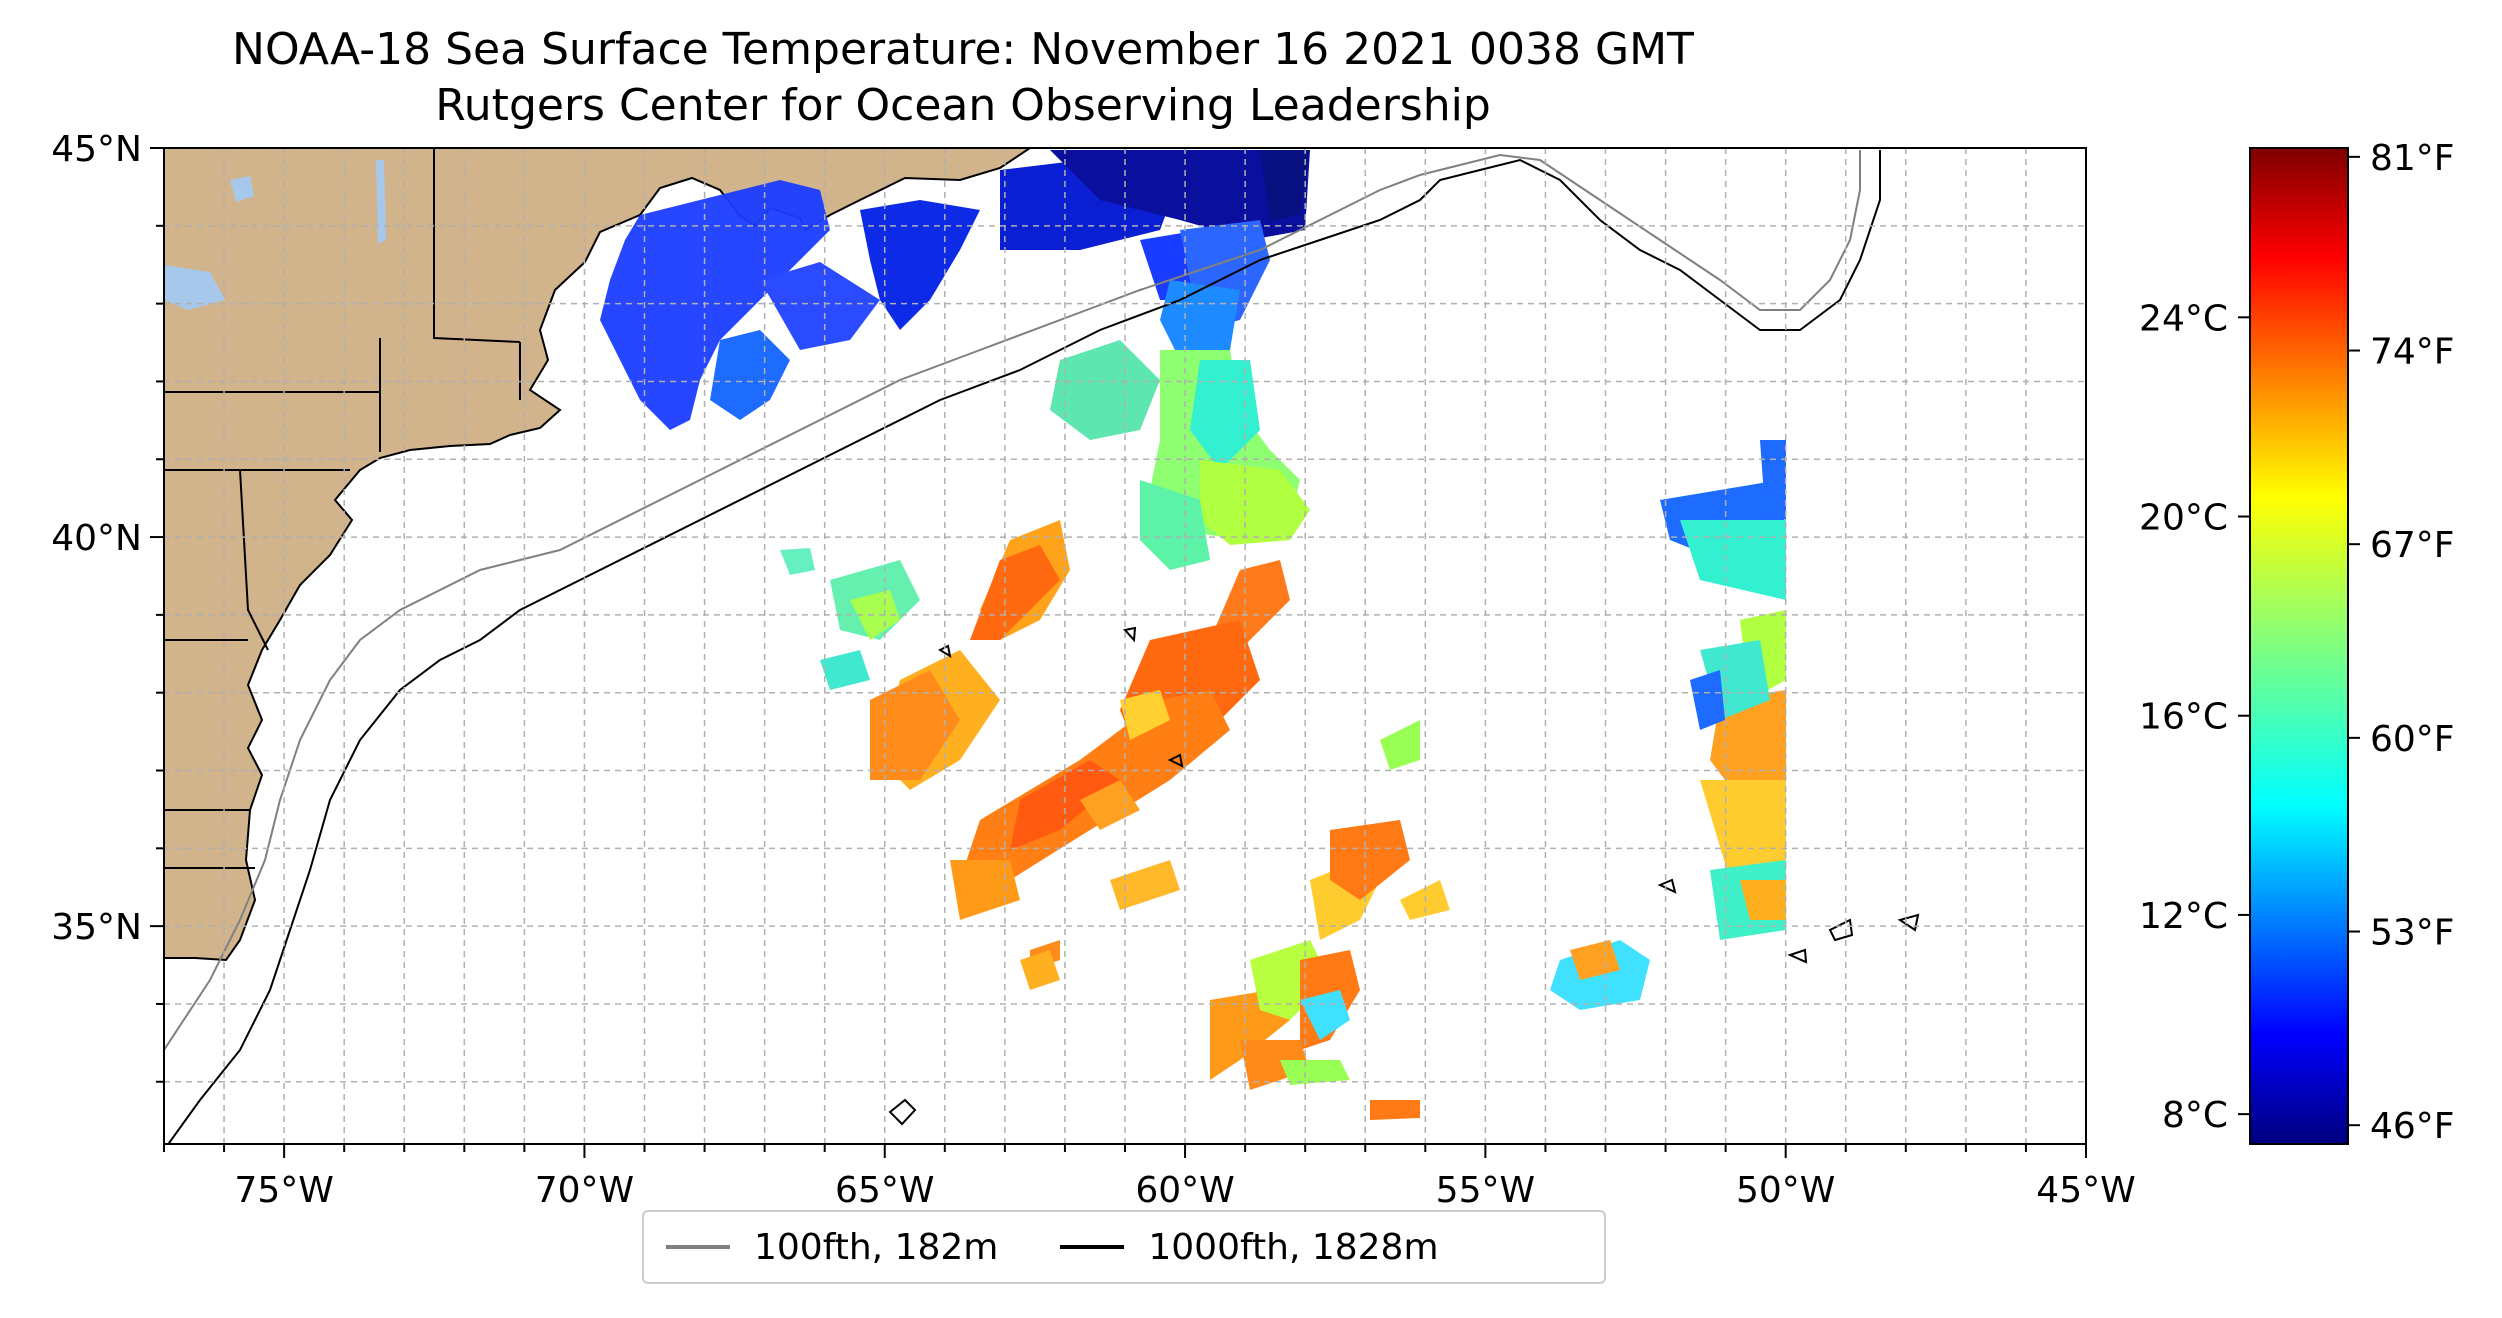 This screenshot has width=2502, height=1318. What do you see at coordinates (2085, 1190) in the screenshot?
I see `lon-tick-label: 45°W` at bounding box center [2085, 1190].